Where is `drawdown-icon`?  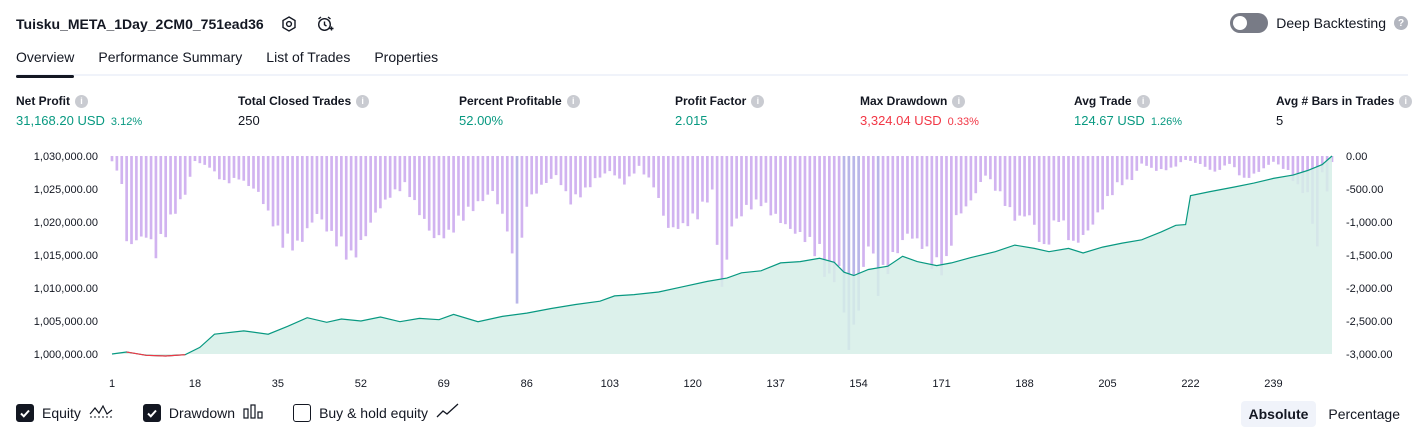
drawdown-icon is located at coordinates (253, 412).